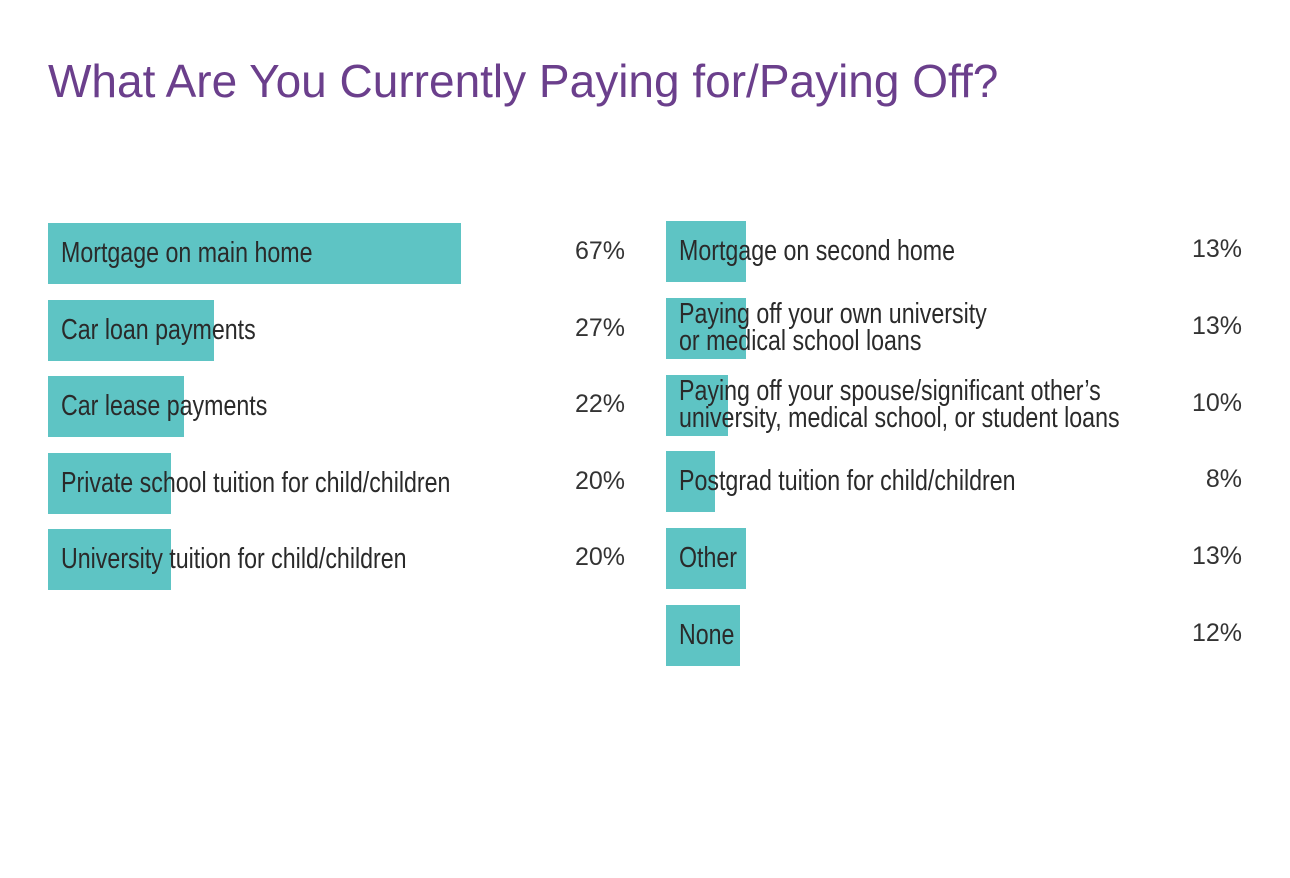 This screenshot has width=1290, height=878. Describe the element at coordinates (599, 251) in the screenshot. I see `value-label: 67%` at that location.